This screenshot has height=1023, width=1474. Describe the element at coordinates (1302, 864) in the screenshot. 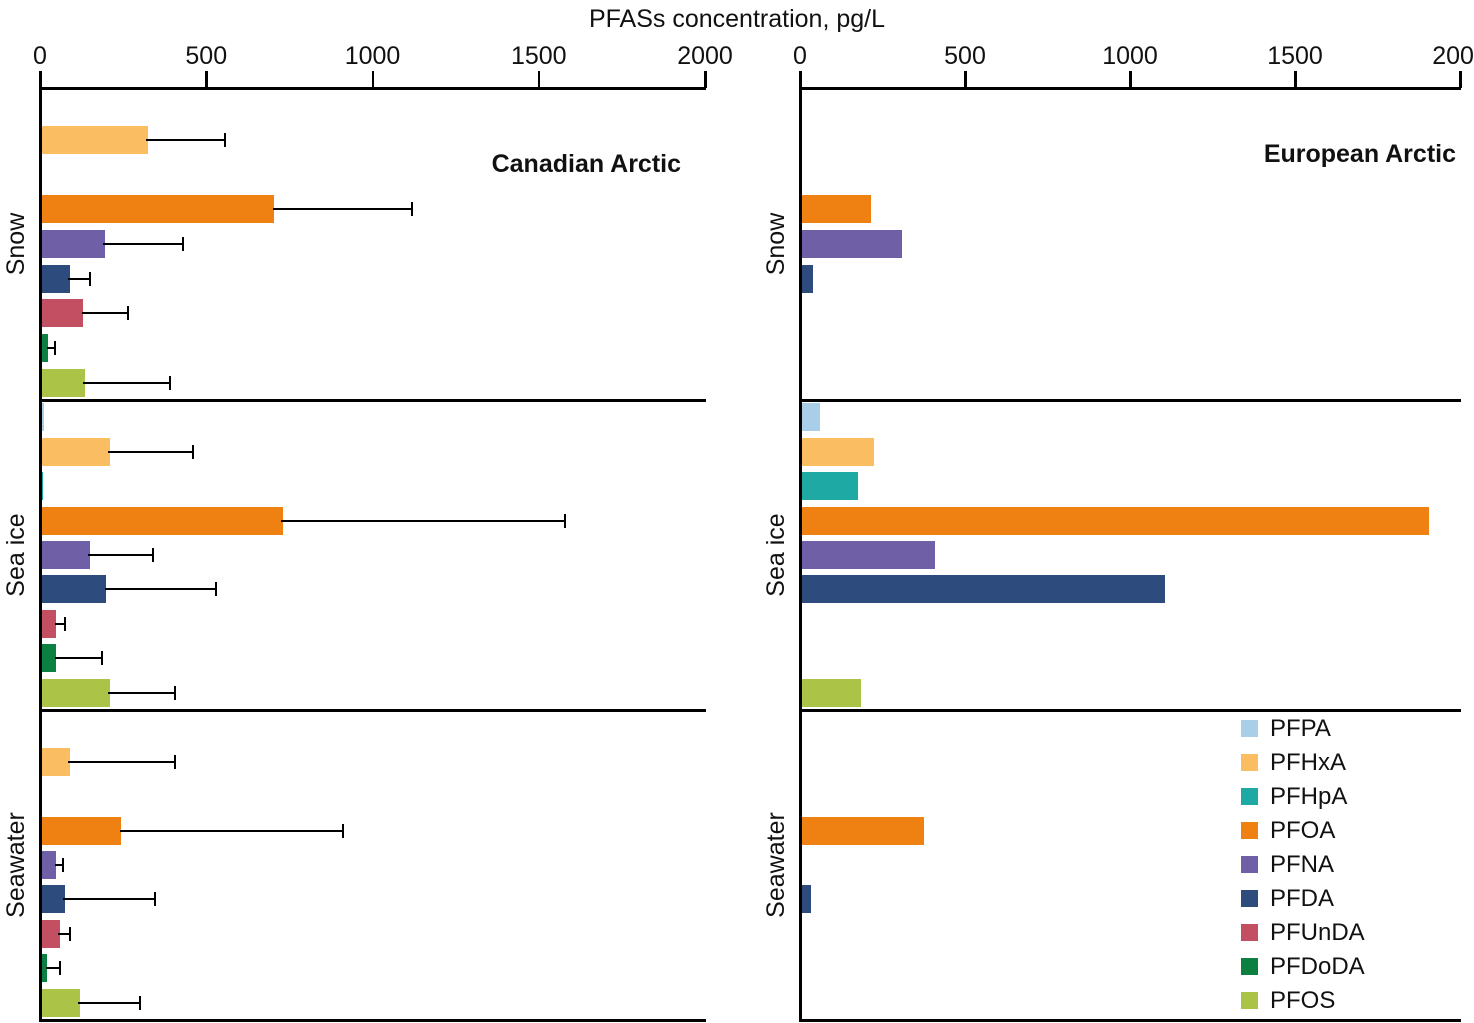

I see `legend-label-PFNA: PFNA` at that location.